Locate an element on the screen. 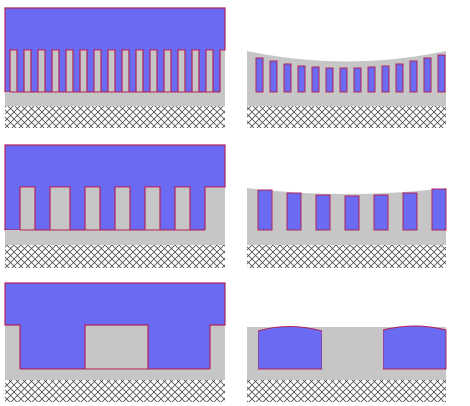 The height and width of the screenshot is (406, 470). dished-trench-right is located at coordinates (414, 347).